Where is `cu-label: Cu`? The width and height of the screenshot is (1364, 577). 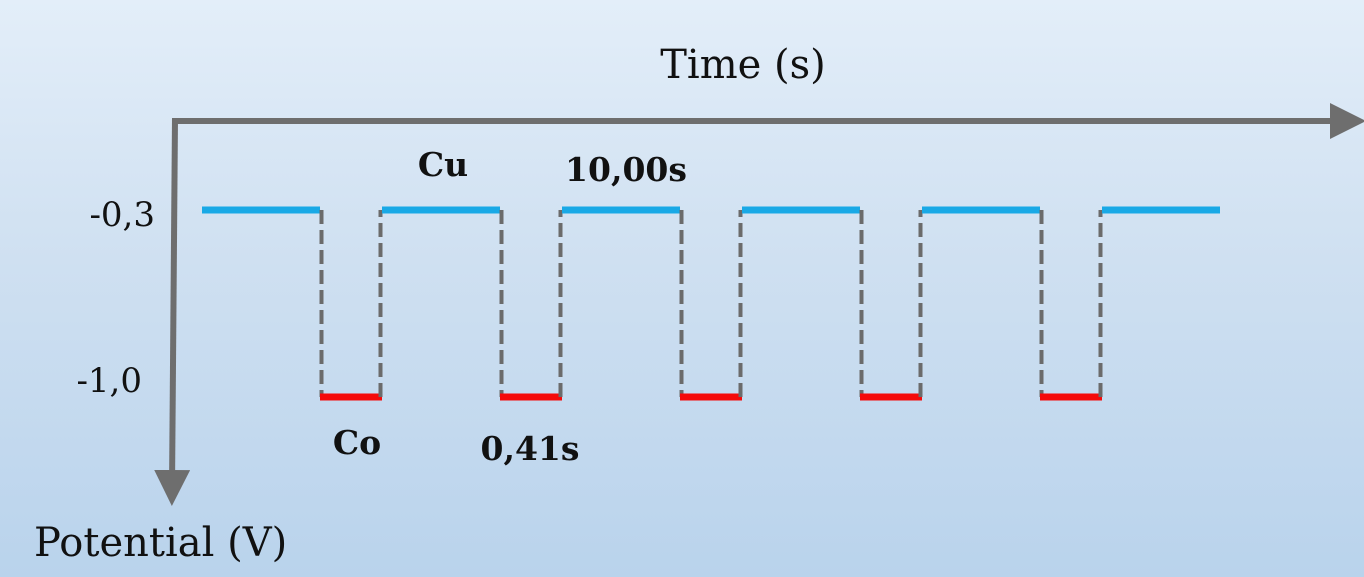 cu-label: Cu is located at coordinates (443, 164).